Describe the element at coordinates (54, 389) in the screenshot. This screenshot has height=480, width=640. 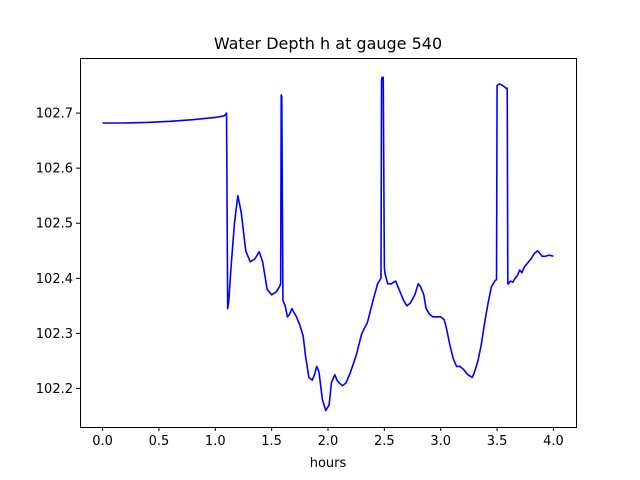
I see `y-tick-label: 102.2` at that location.